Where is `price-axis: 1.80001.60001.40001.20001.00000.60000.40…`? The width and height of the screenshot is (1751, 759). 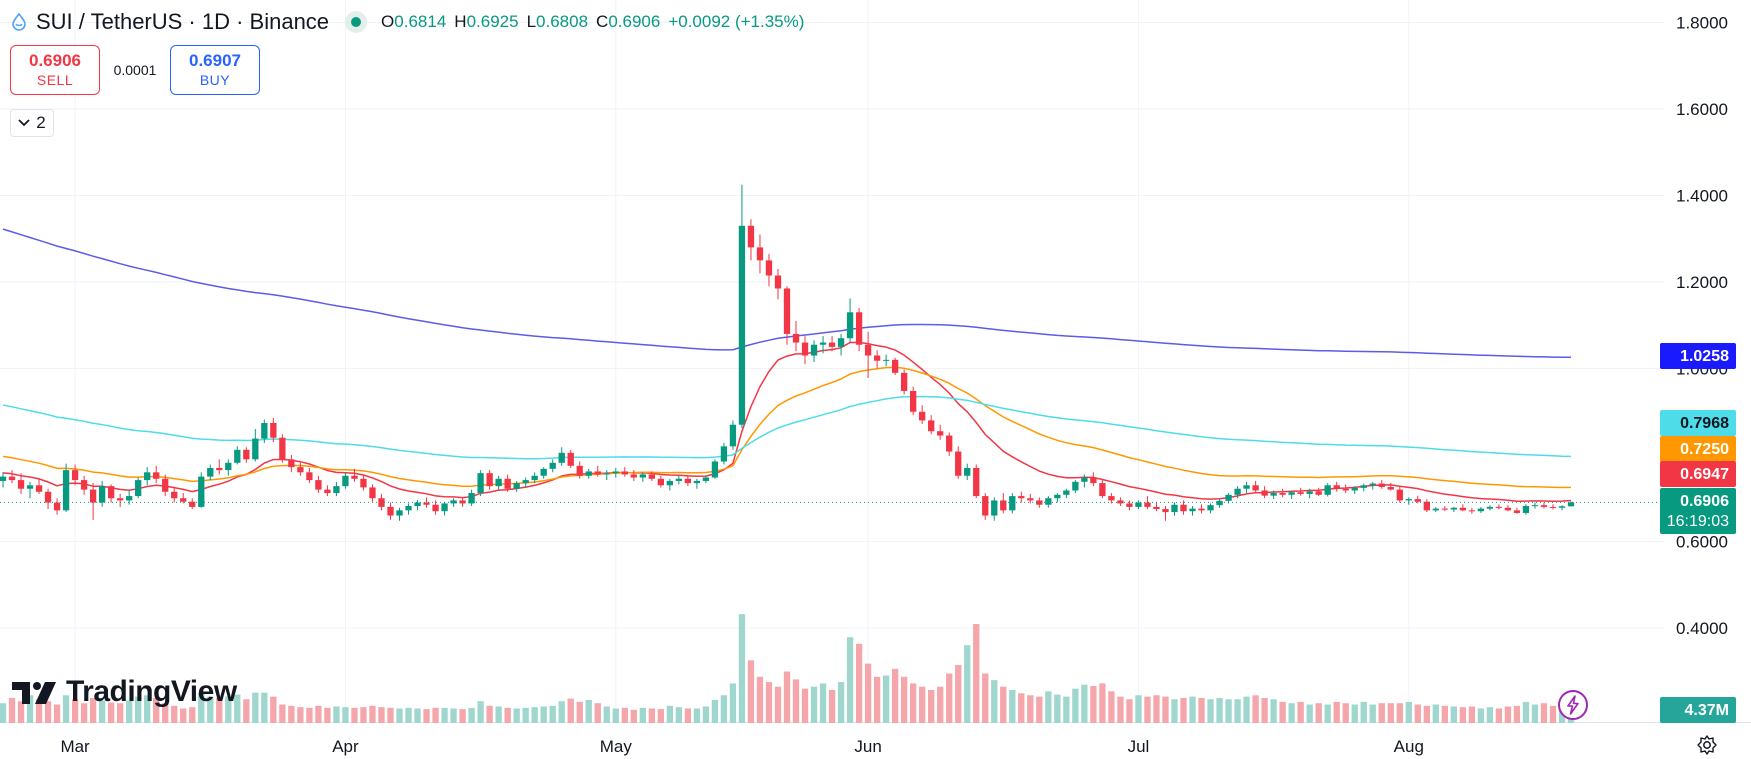
price-axis: 1.80001.60001.40001.20001.00000.60000.40… is located at coordinates (1702, 326).